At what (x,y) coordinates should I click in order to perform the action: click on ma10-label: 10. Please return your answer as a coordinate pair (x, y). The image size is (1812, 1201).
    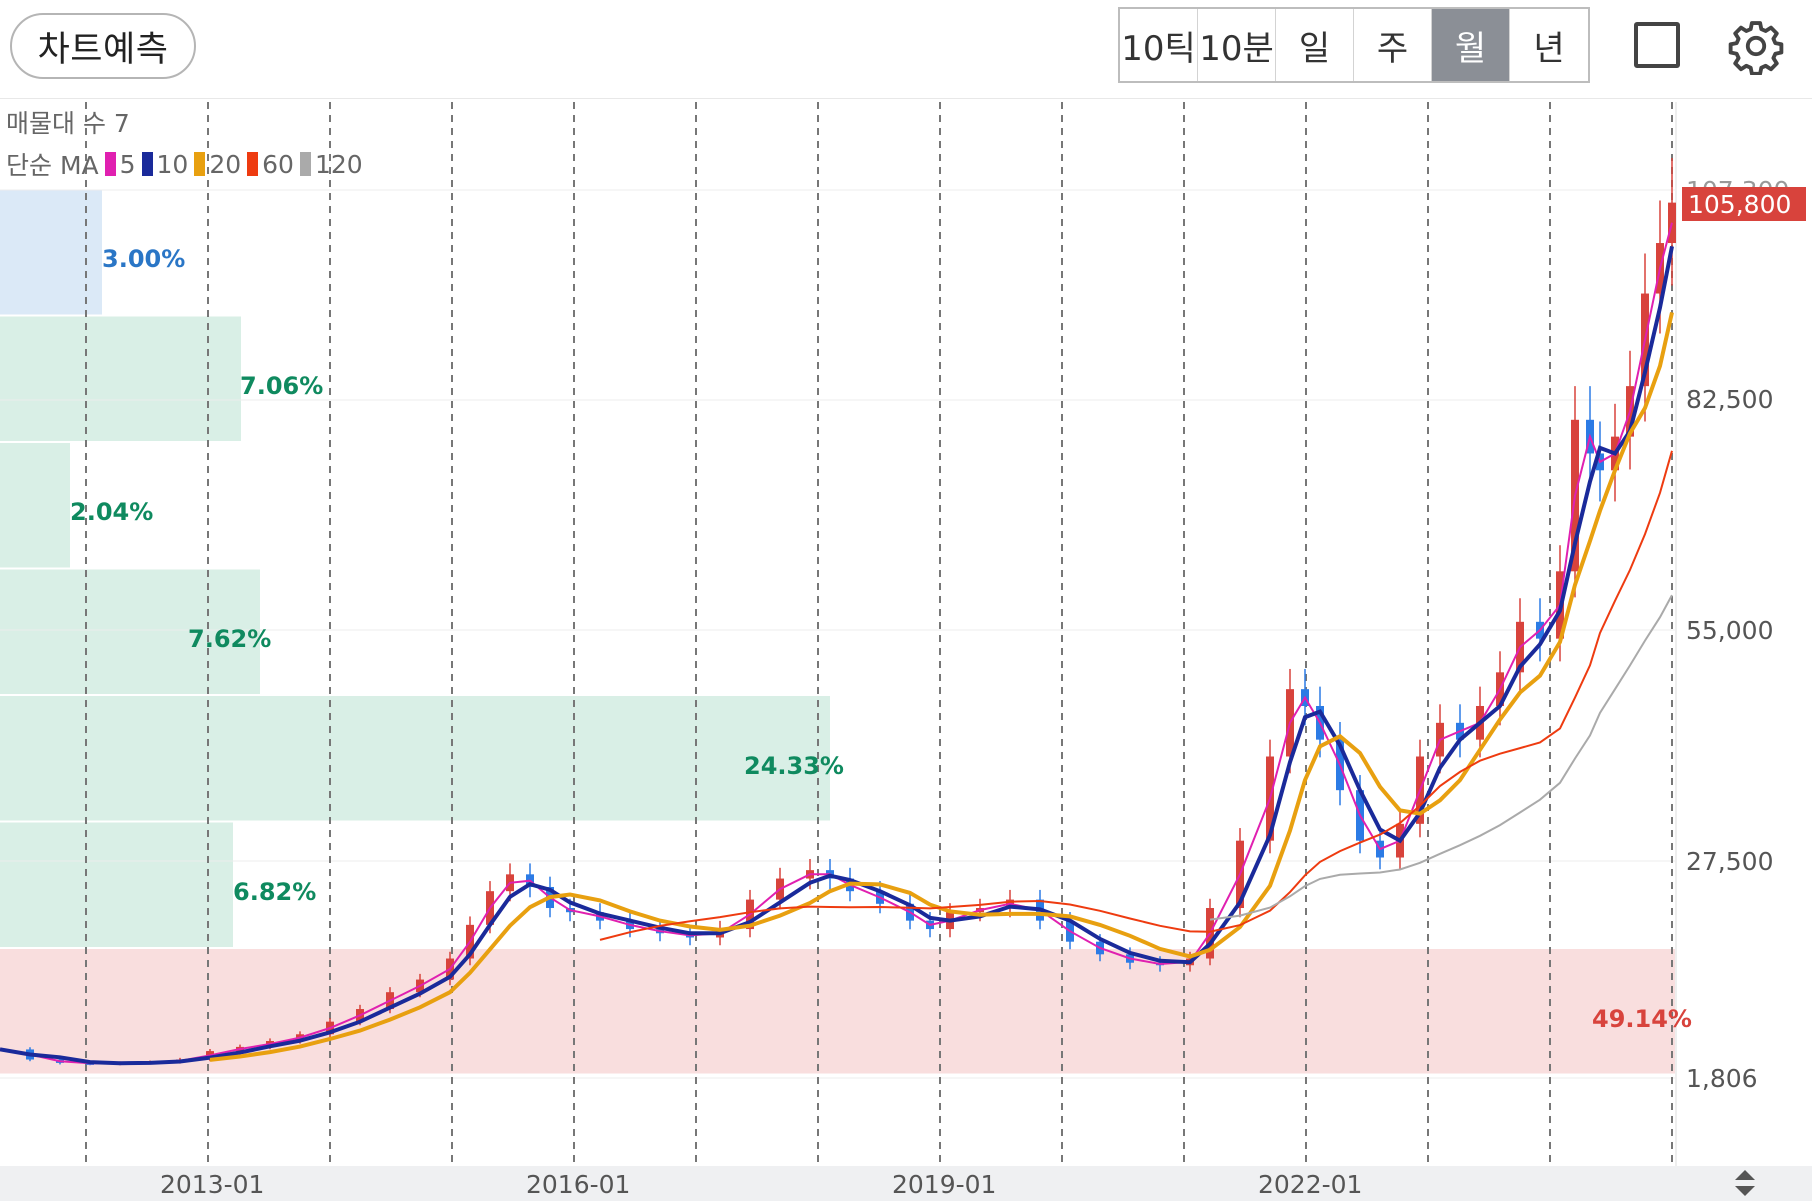
    Looking at the image, I should click on (172, 164).